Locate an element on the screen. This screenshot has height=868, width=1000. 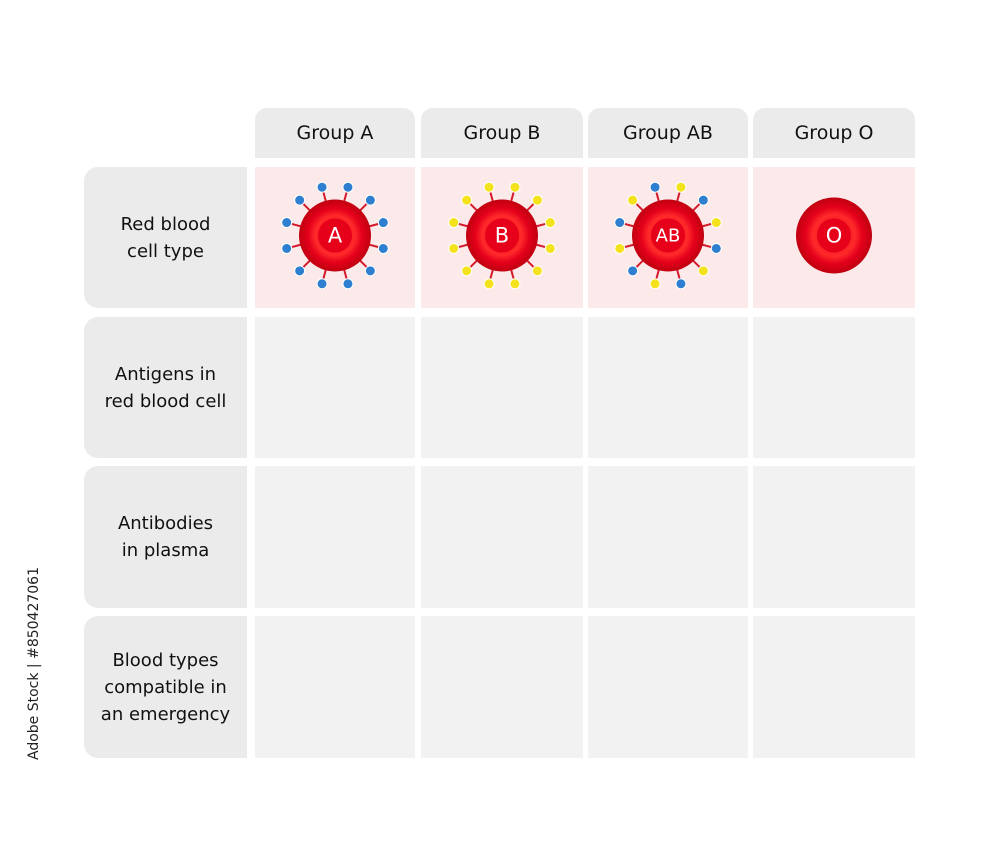
row-header-line: Antibodies is located at coordinates (165, 523).